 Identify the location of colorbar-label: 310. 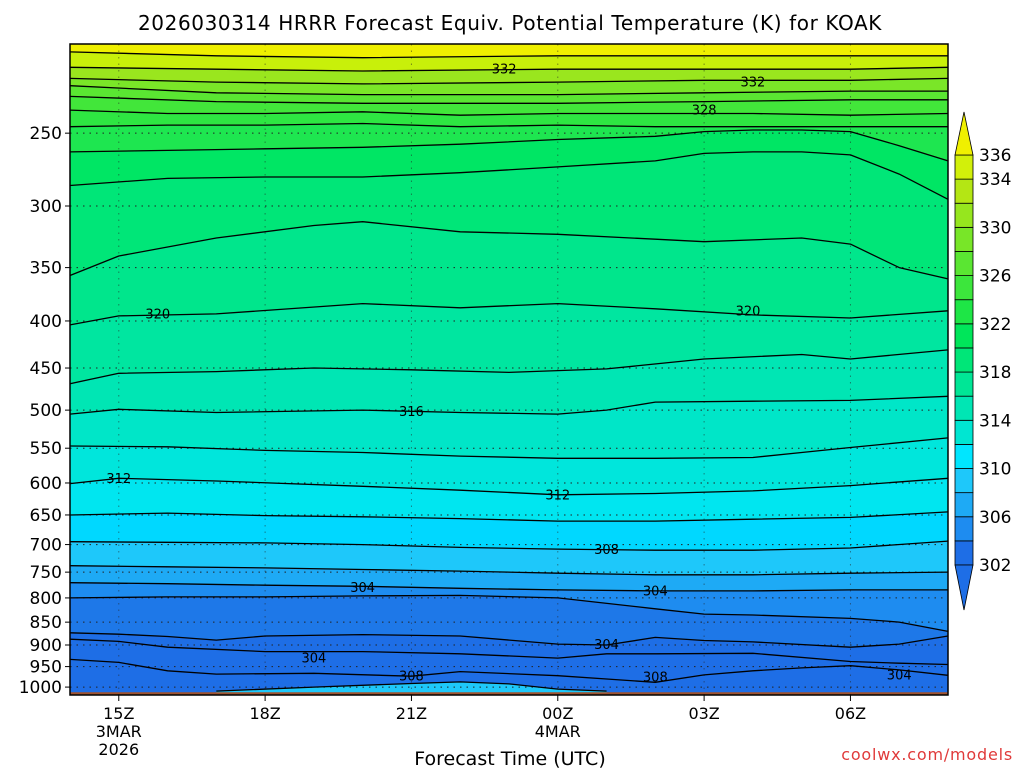
(995, 470).